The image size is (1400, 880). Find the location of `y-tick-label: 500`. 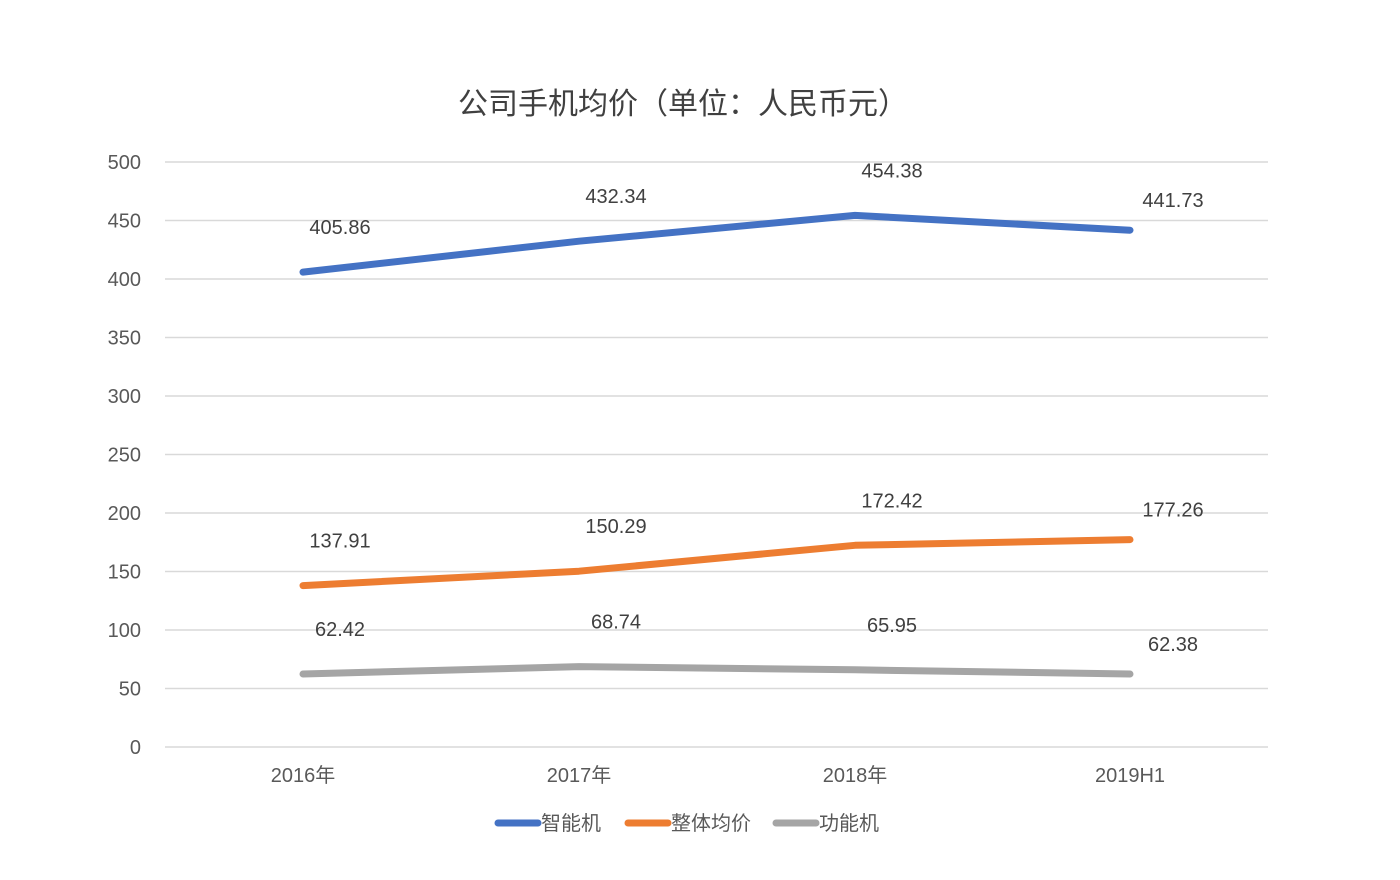

y-tick-label: 500 is located at coordinates (124, 163).